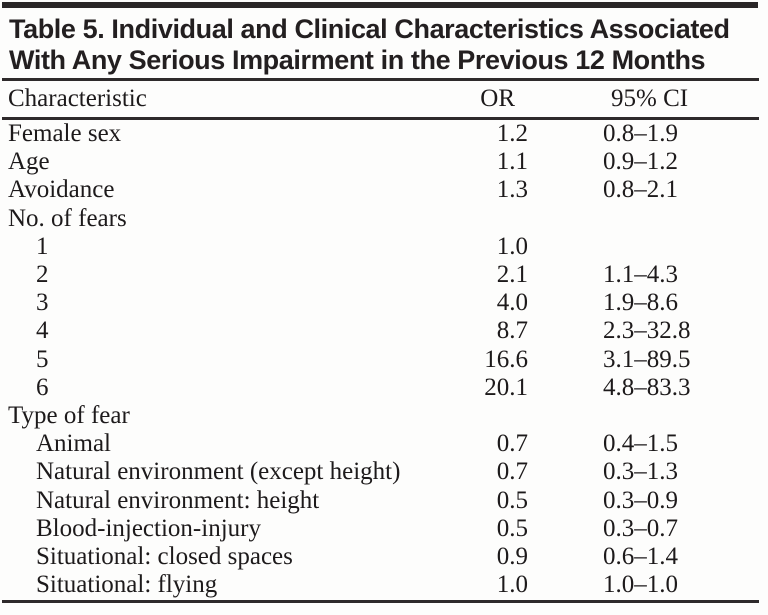 The image size is (768, 615). Describe the element at coordinates (497, 98) in the screenshot. I see `column-header-or: OR` at that location.